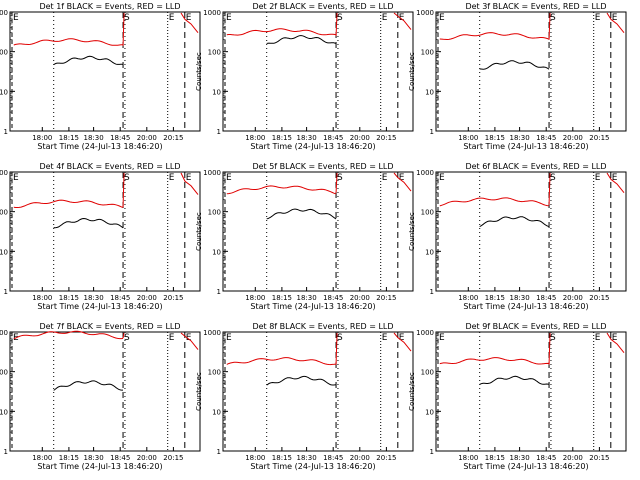 Image resolution: width=640 pixels, height=480 pixels. Describe the element at coordinates (120, 298) in the screenshot. I see `panel-4-xtick-label: 18:45` at that location.